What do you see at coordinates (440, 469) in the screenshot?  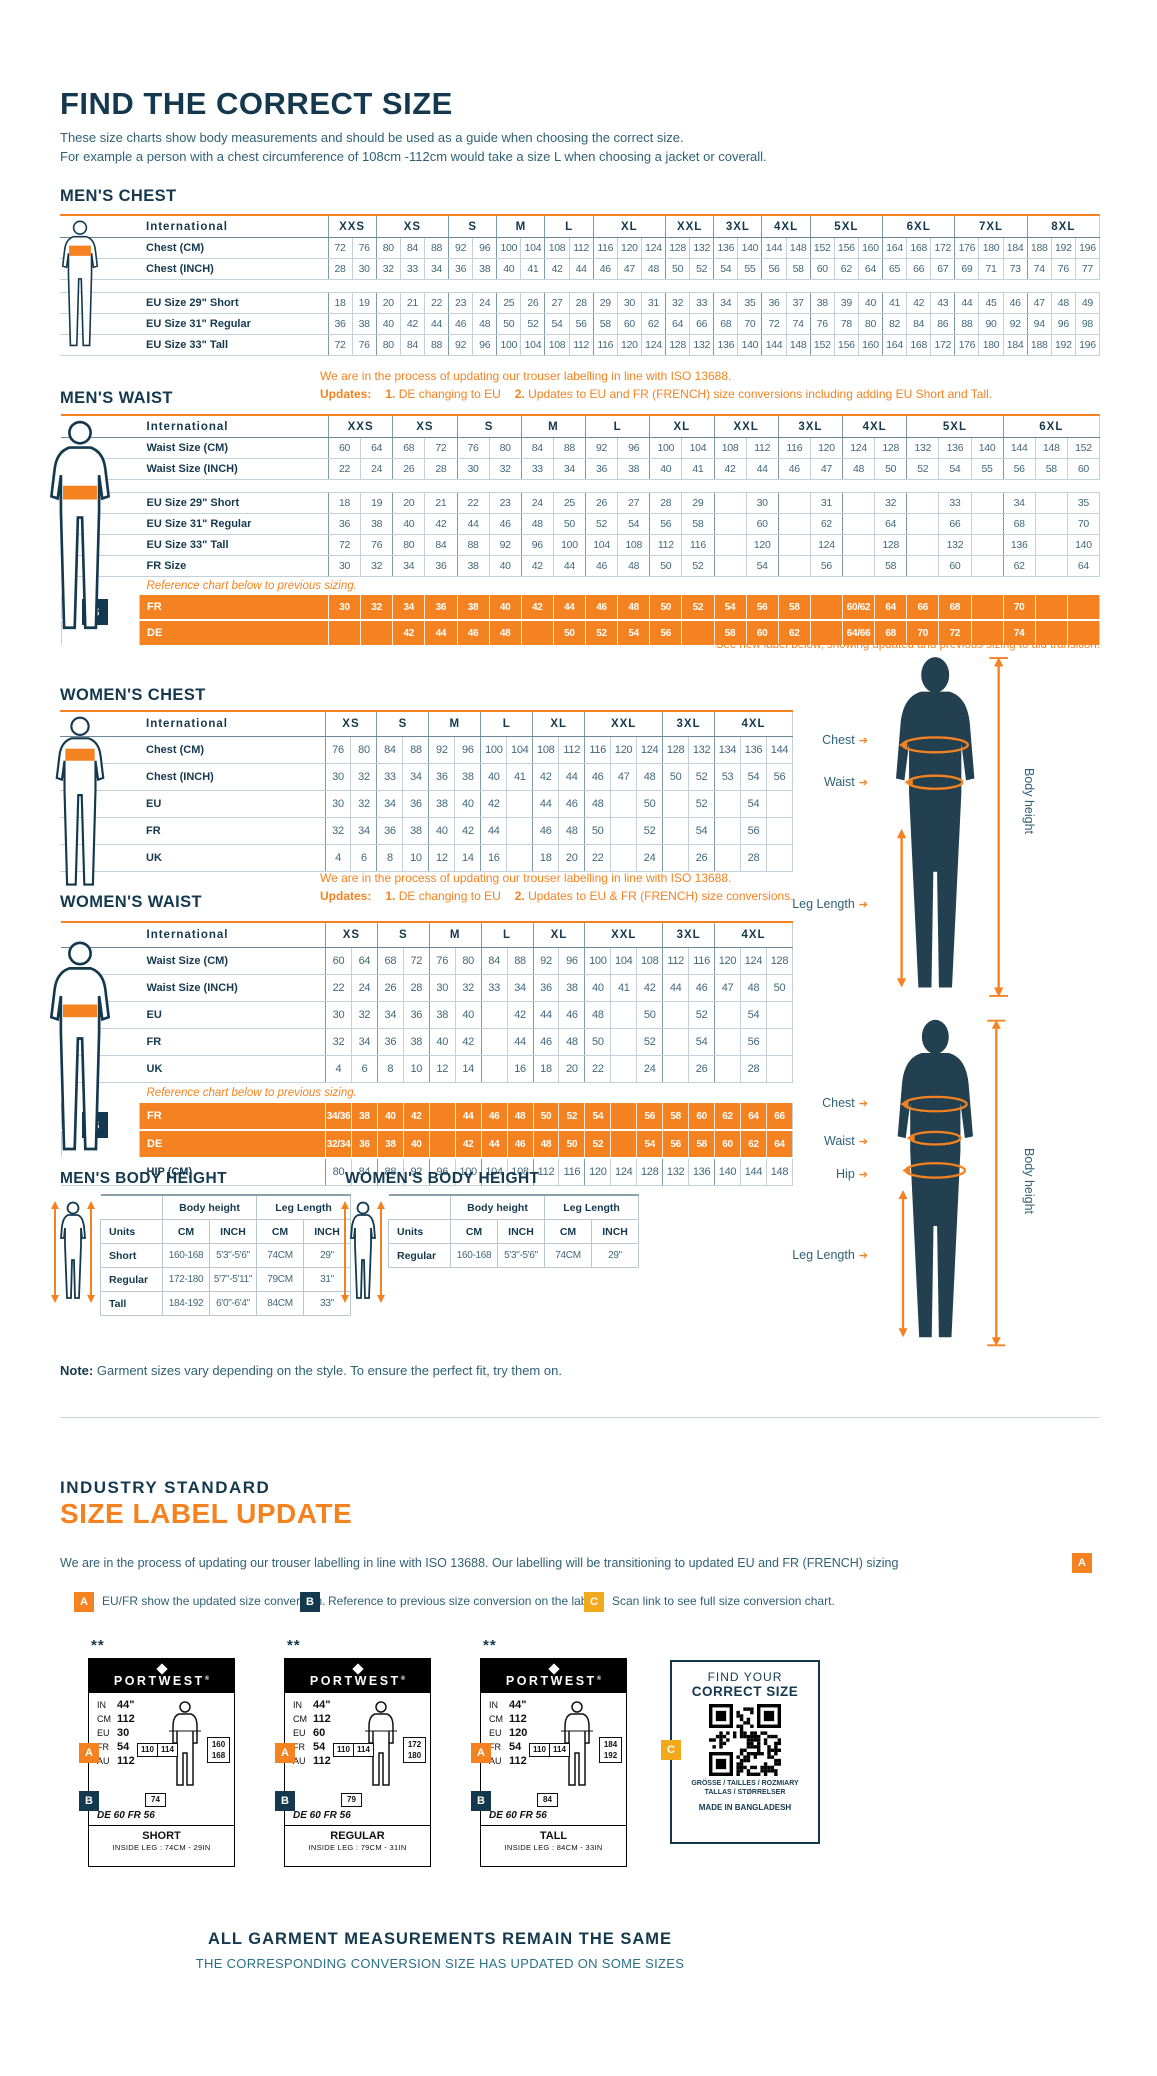 I see `table-cell: 28` at bounding box center [440, 469].